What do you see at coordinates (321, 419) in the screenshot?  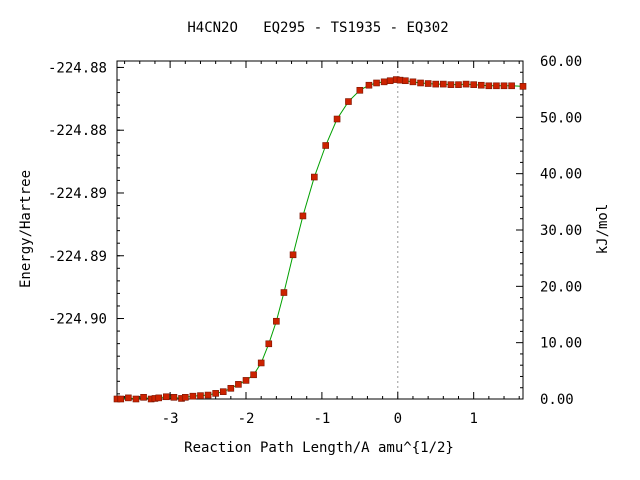 I see `x-tick-label: -1` at bounding box center [321, 419].